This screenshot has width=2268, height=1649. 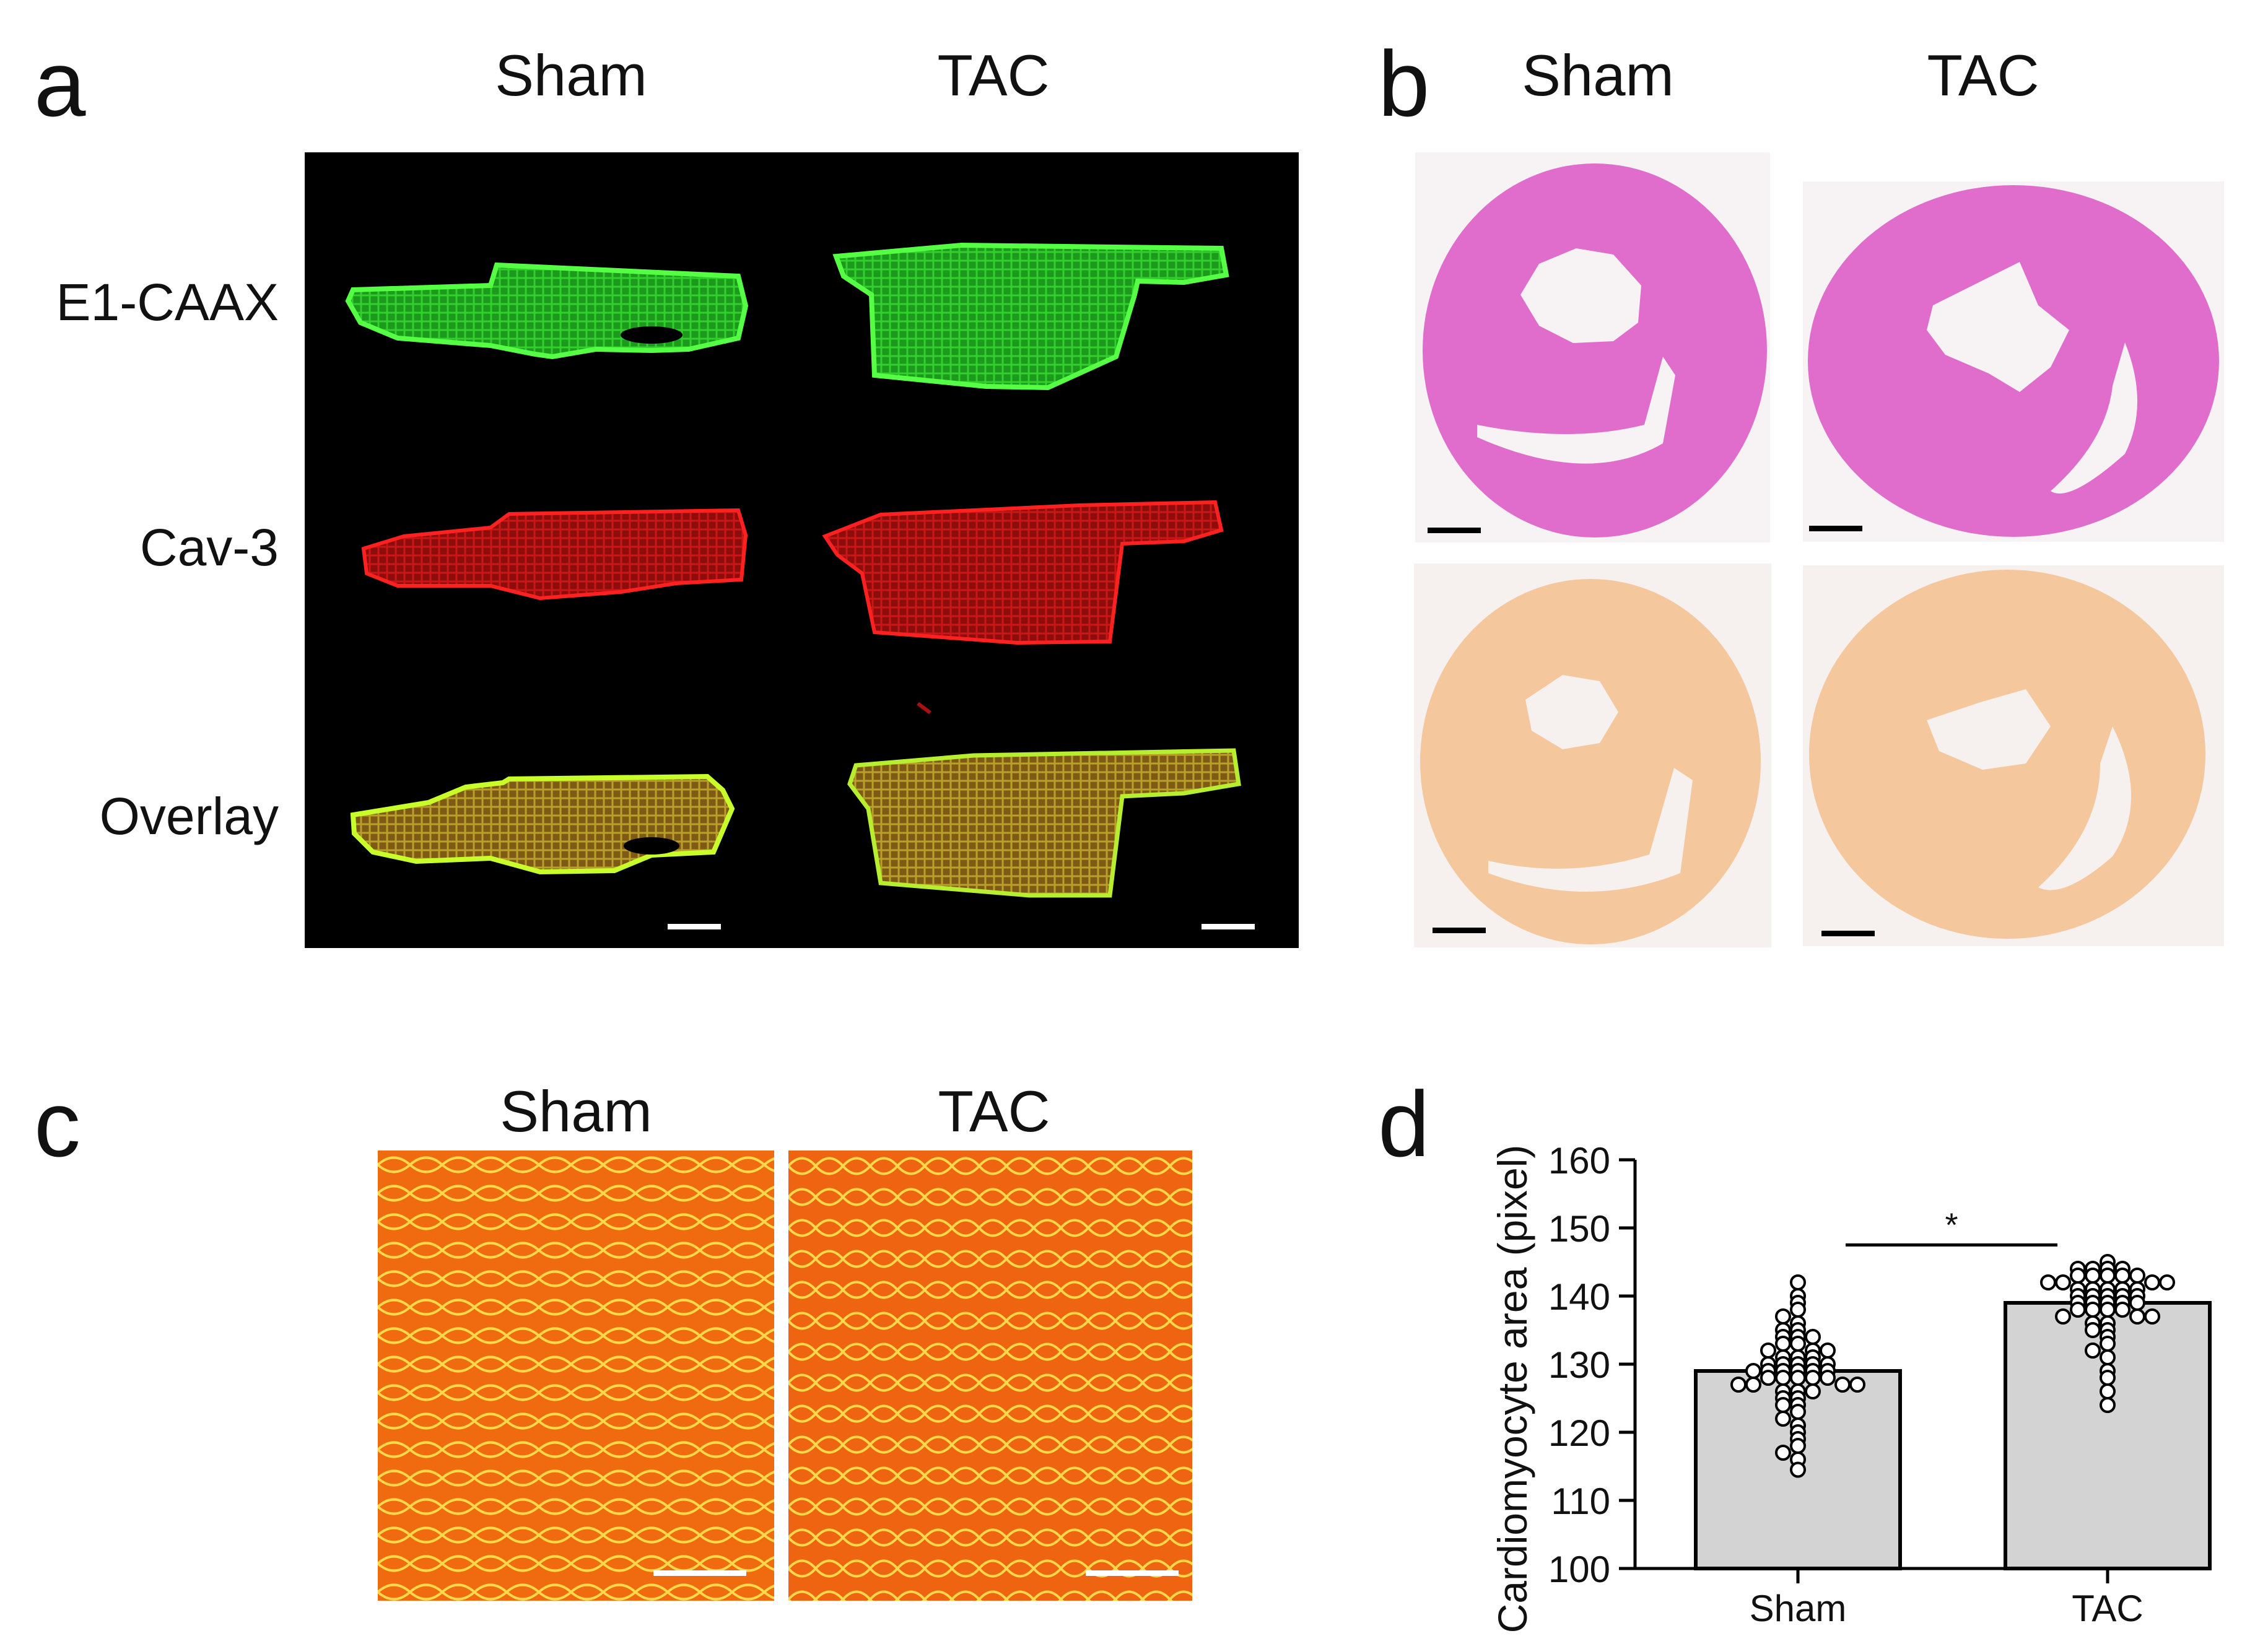 What do you see at coordinates (1579, 1569) in the screenshot?
I see `y-tick-label: 100` at bounding box center [1579, 1569].